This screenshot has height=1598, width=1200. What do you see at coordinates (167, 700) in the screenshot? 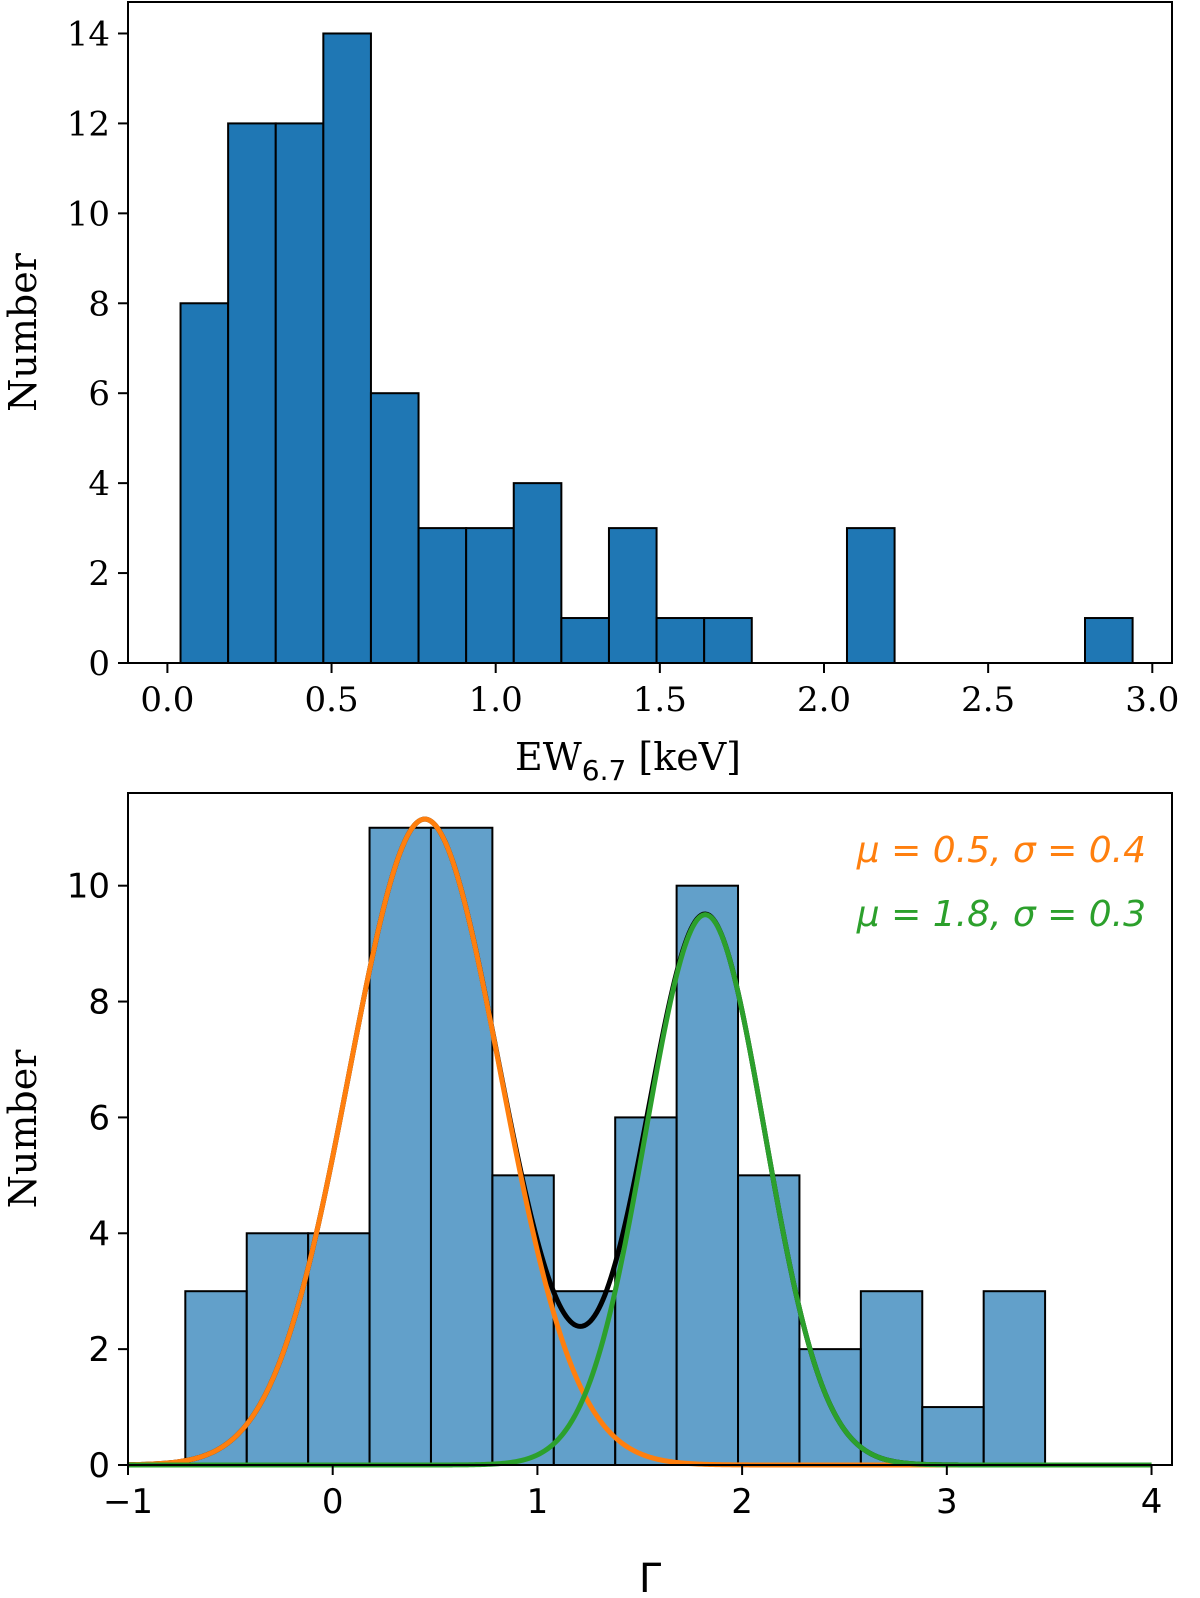
I see `x-tick-label: 0.0` at bounding box center [167, 700].